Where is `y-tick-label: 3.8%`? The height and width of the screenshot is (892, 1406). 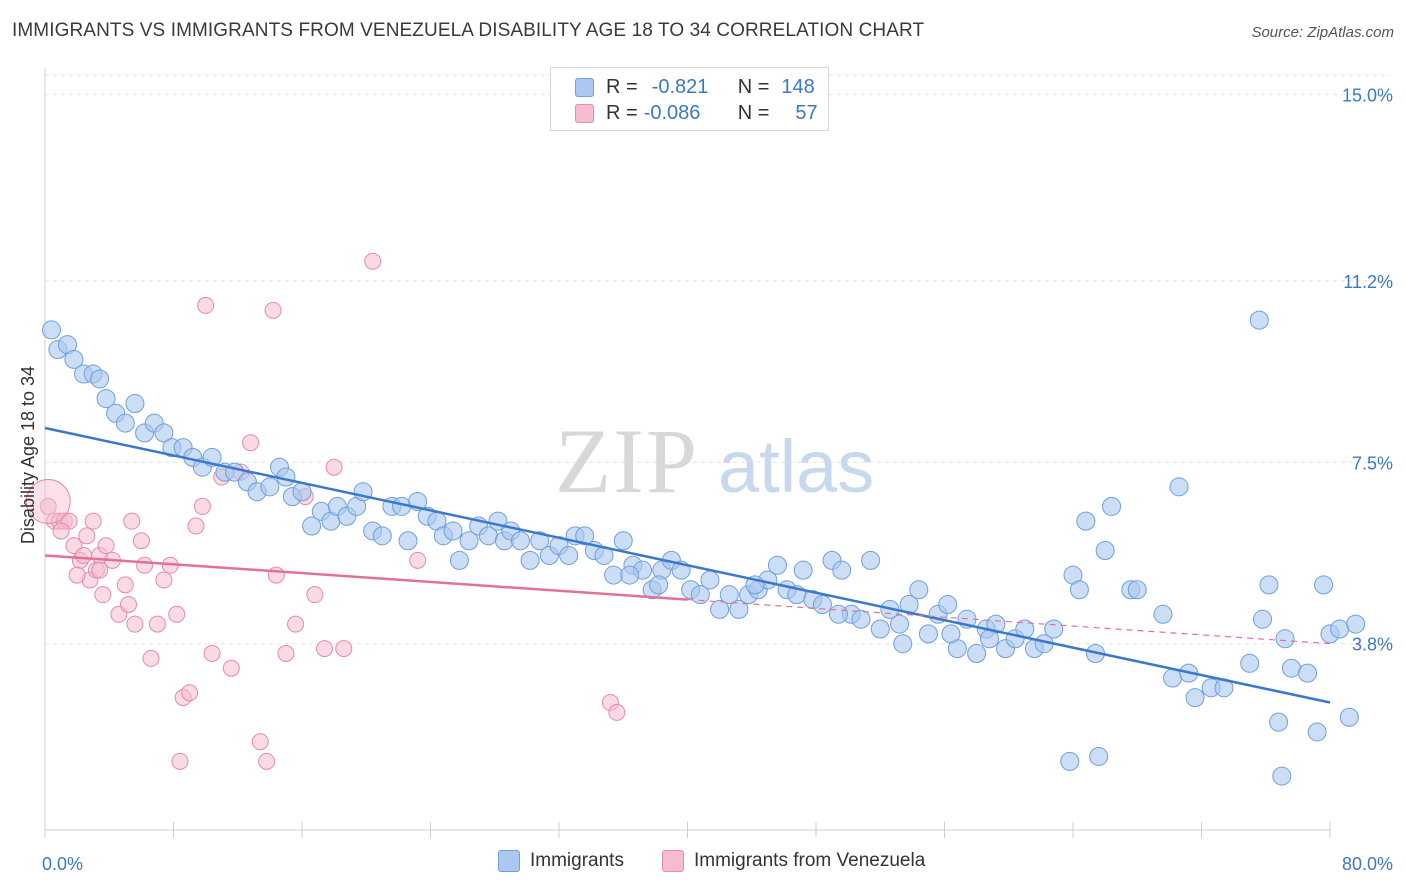 y-tick-label: 3.8% is located at coordinates (1372, 645).